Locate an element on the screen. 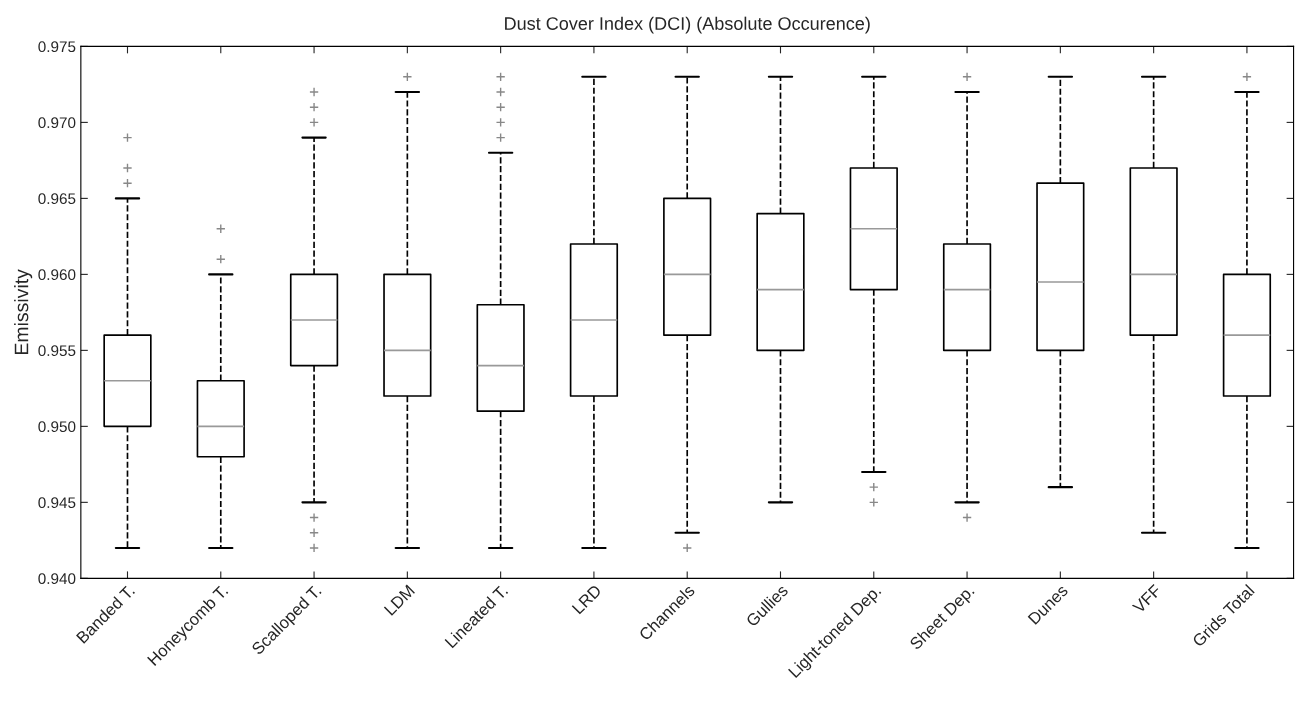 This screenshot has height=714, width=1304. x-tick-label: VFF is located at coordinates (1146, 599).